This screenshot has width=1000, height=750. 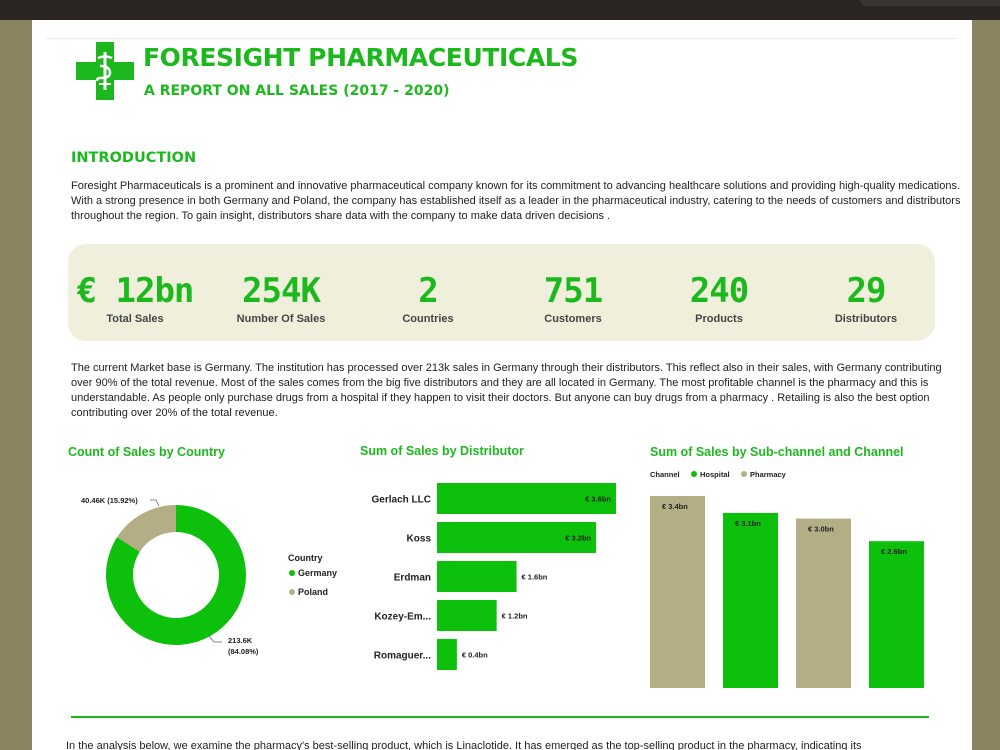 I want to click on distributor-value-label: € 3.2bn, so click(x=578, y=538).